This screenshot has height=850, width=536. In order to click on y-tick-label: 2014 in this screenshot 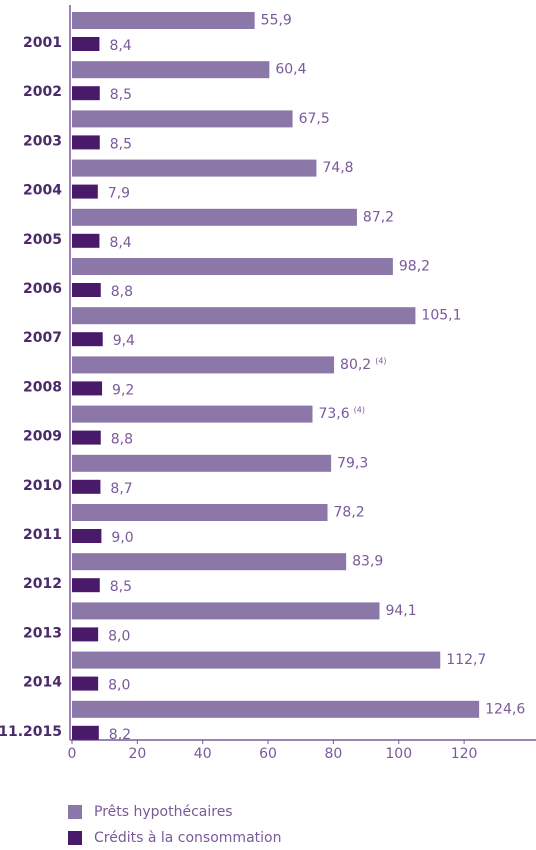, I will do `click(42, 683)`.